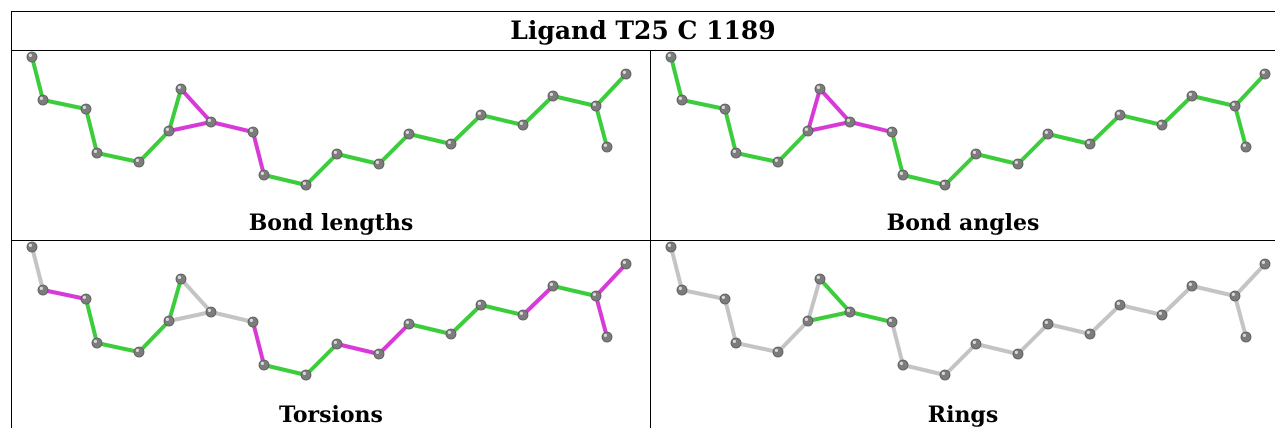 This screenshot has width=1275, height=429. Describe the element at coordinates (643, 11) in the screenshot. I see `table-border-top` at that location.